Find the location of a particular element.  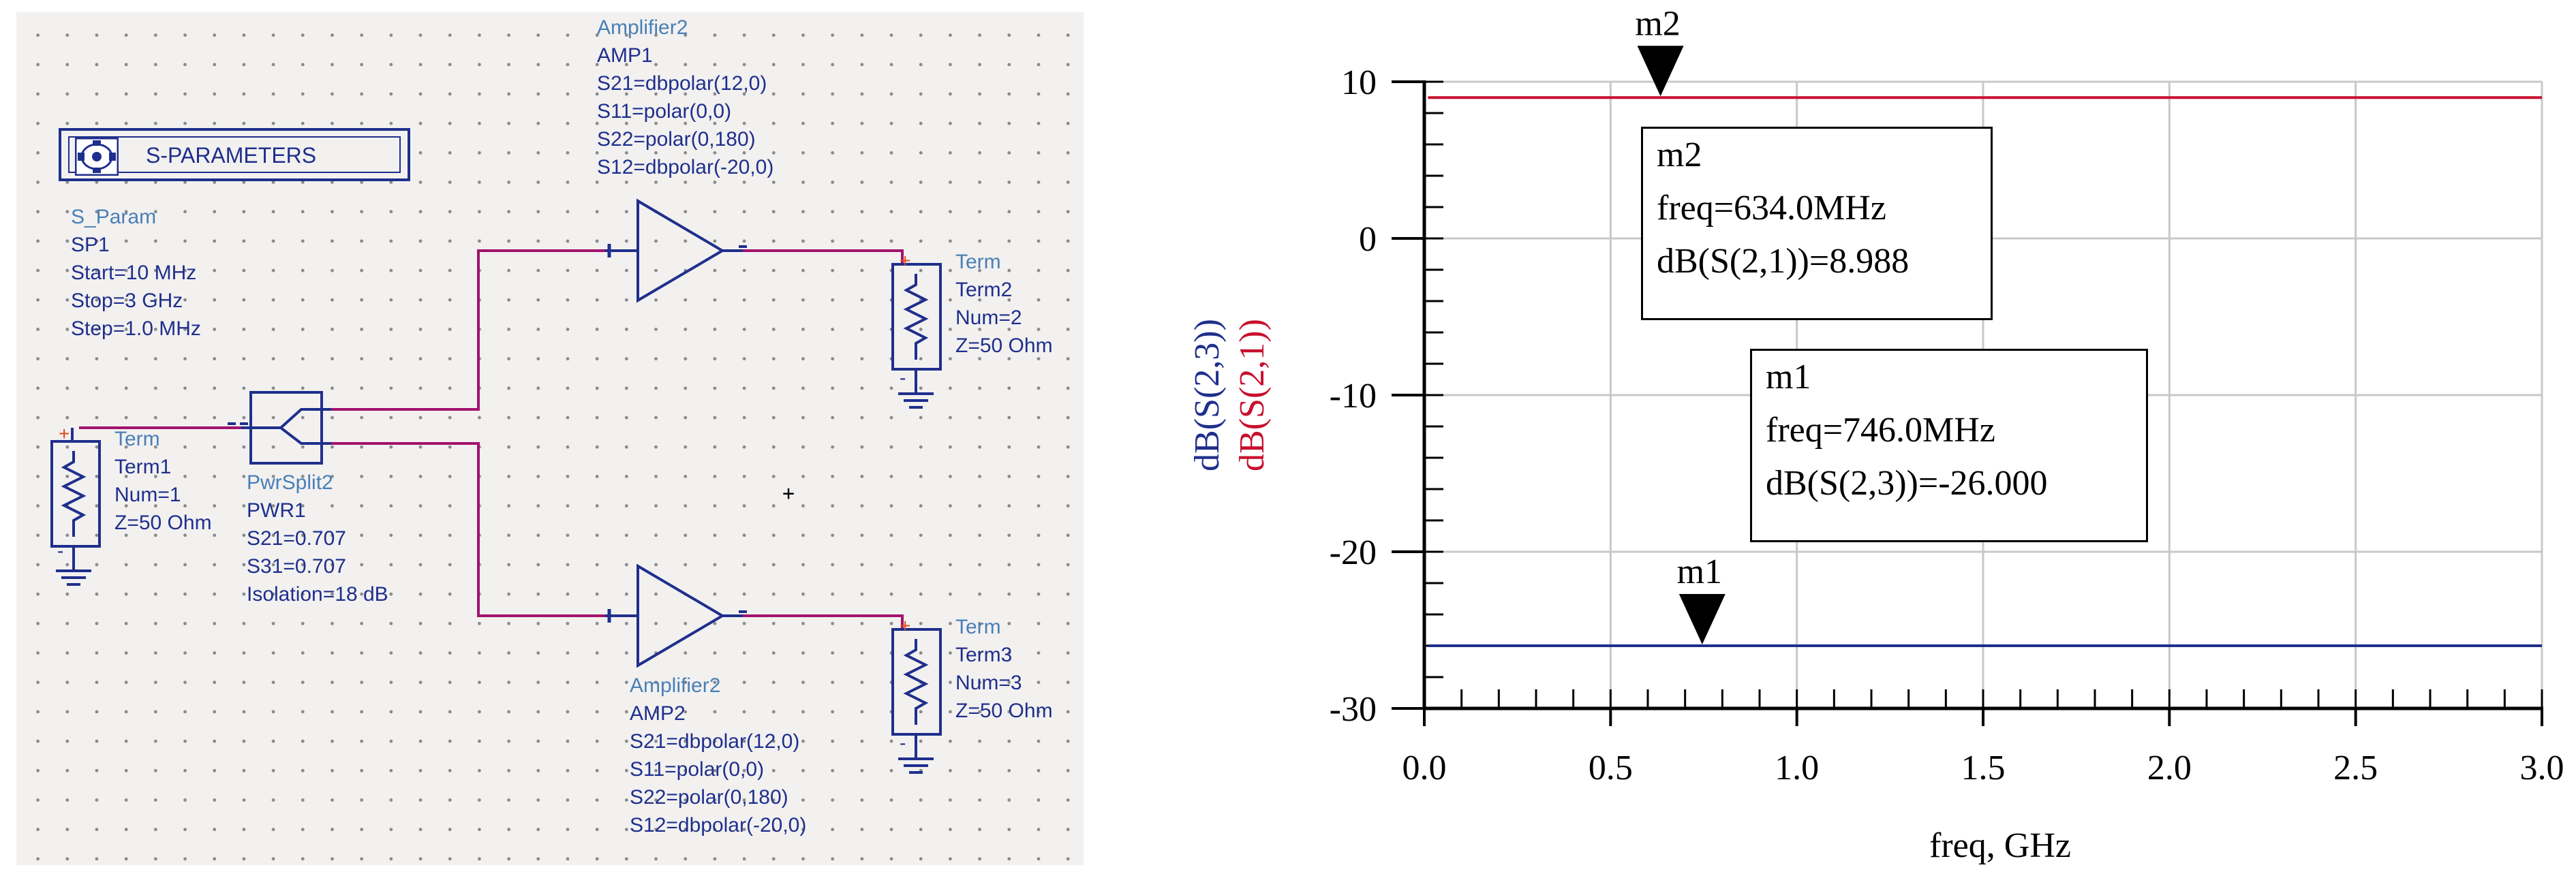

term2-text: Term Term2 Num=2 Z=50 Ohm is located at coordinates (1004, 304).